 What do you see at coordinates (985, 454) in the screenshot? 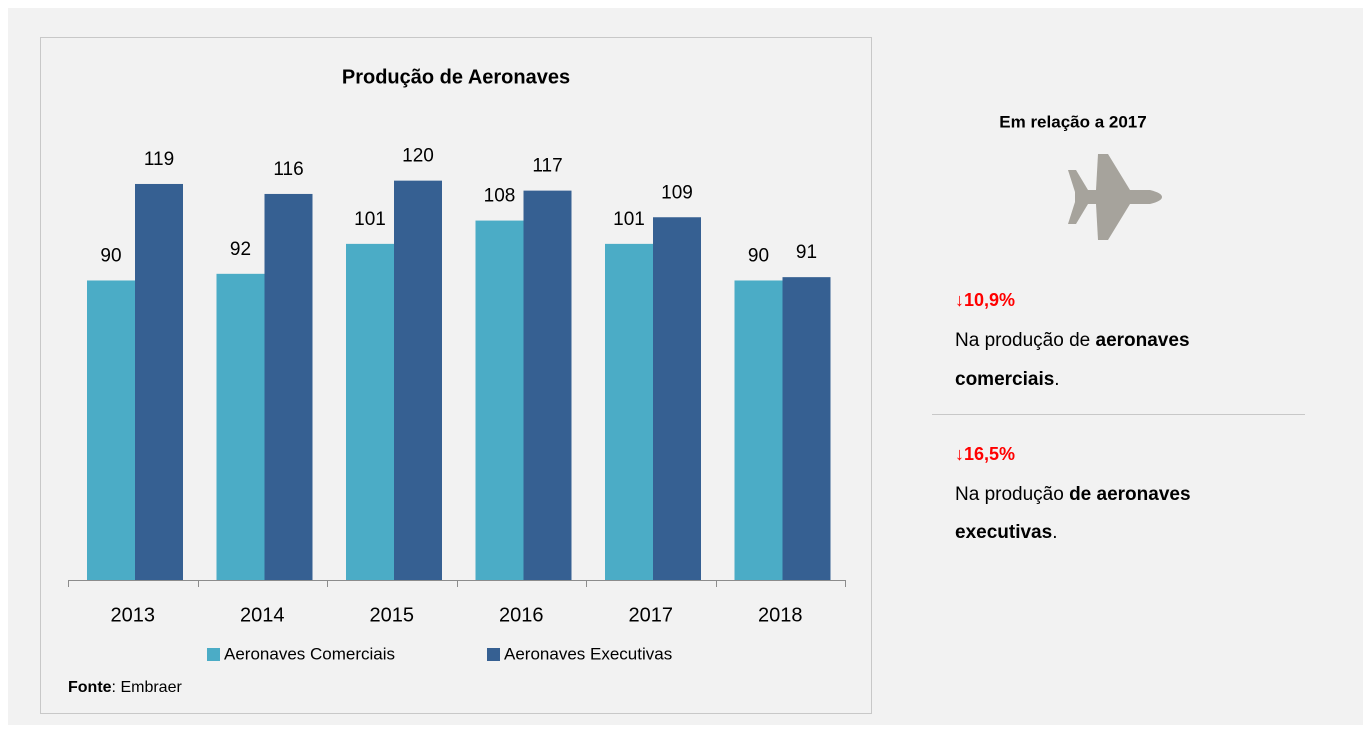
I see `change: ↓16,5%` at bounding box center [985, 454].